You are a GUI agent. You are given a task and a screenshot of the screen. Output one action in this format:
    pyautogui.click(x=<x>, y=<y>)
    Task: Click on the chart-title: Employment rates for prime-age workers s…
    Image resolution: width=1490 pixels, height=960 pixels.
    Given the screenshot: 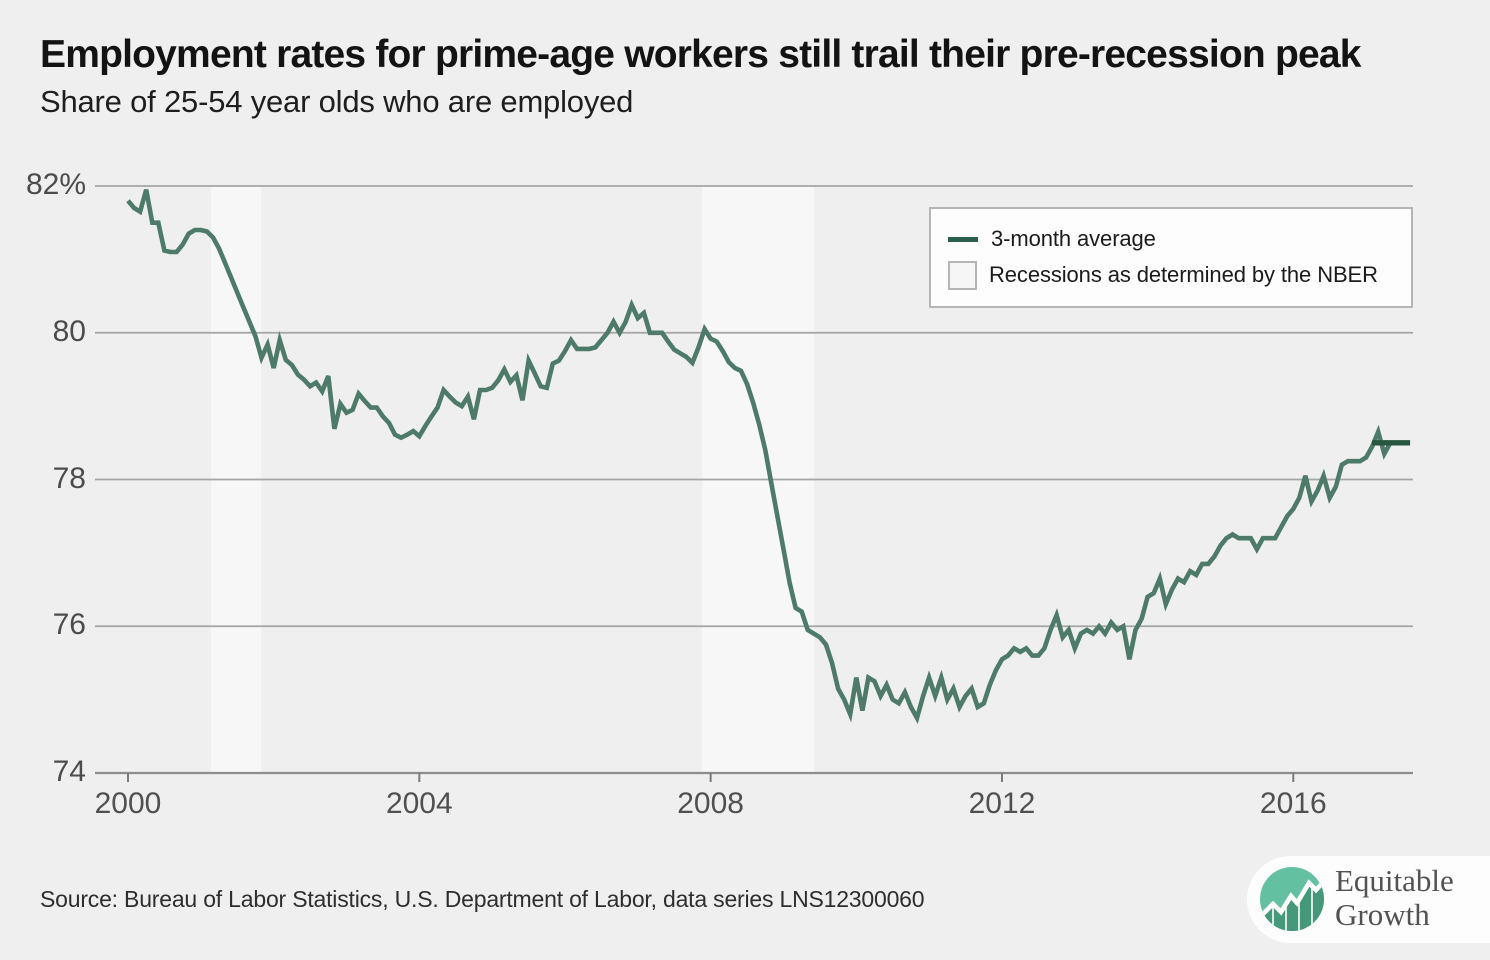 What is the action you would take?
    pyautogui.click(x=700, y=54)
    